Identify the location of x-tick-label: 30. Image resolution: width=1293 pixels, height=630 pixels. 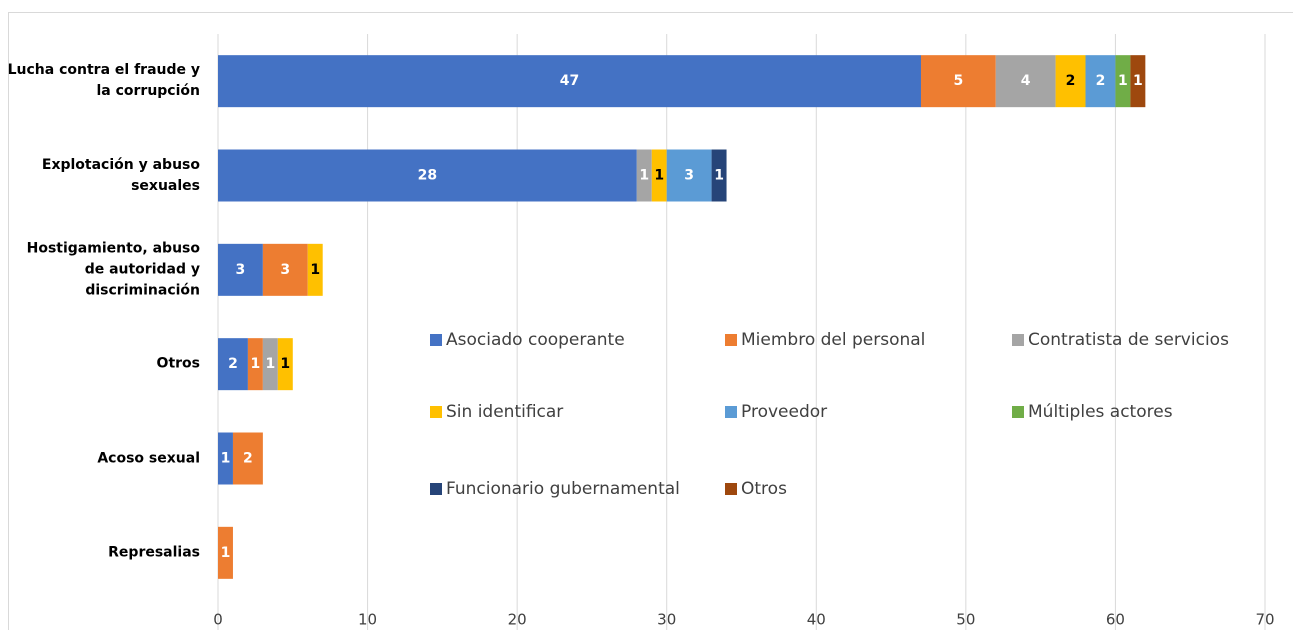
(666, 620).